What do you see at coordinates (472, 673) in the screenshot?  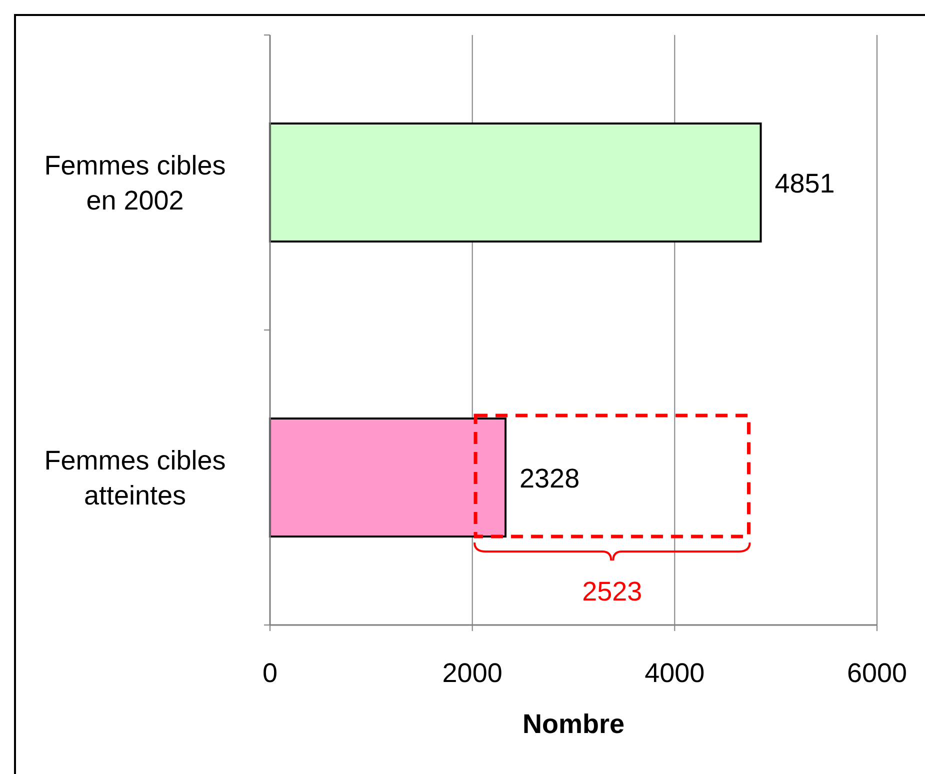 I see `x-tick-label: 2000` at bounding box center [472, 673].